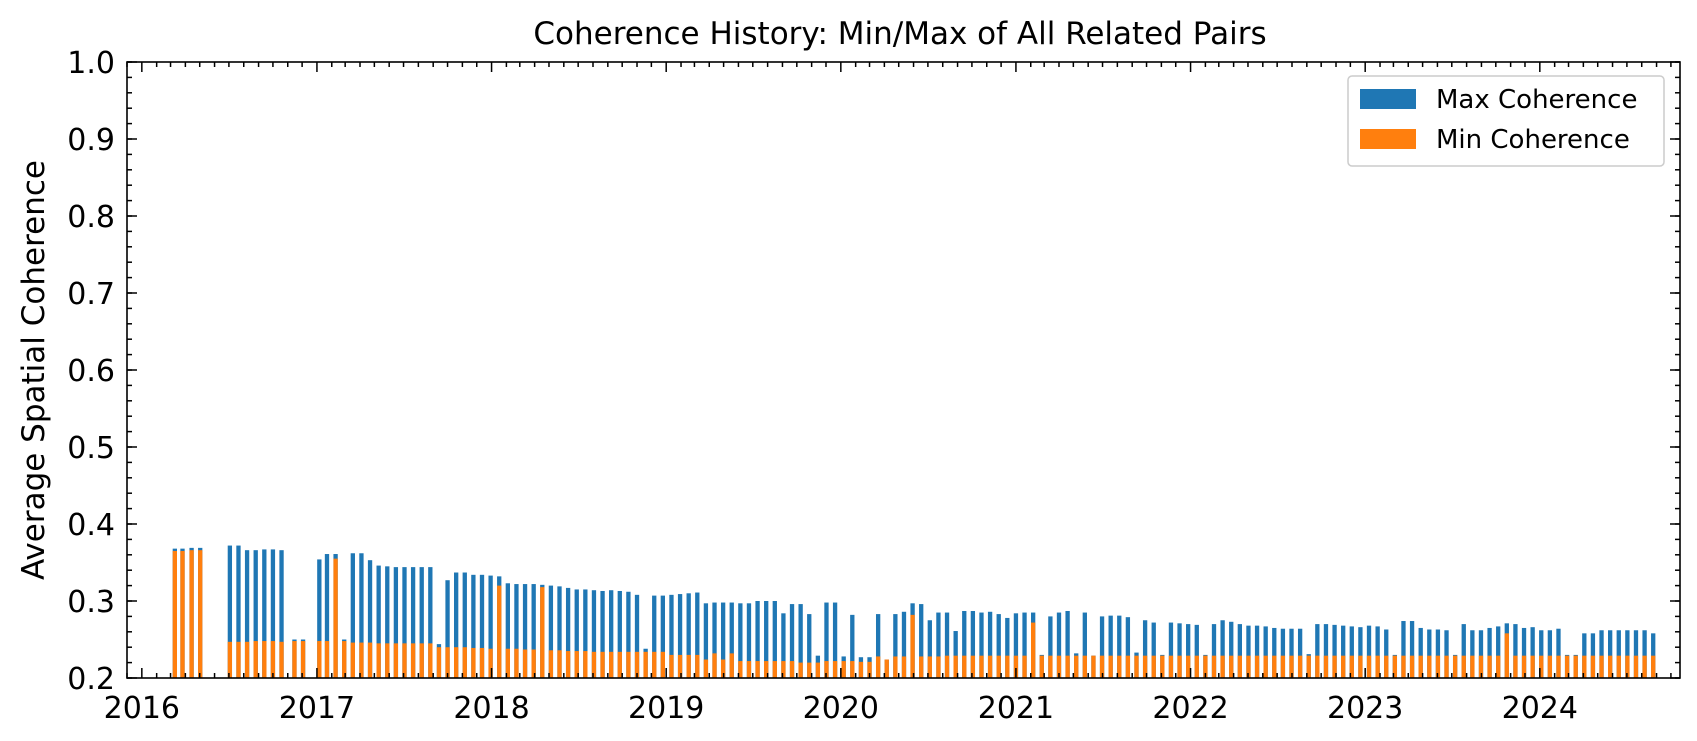 The width and height of the screenshot is (1697, 741). What do you see at coordinates (1388, 99) in the screenshot?
I see `legend-swatch-max` at bounding box center [1388, 99].